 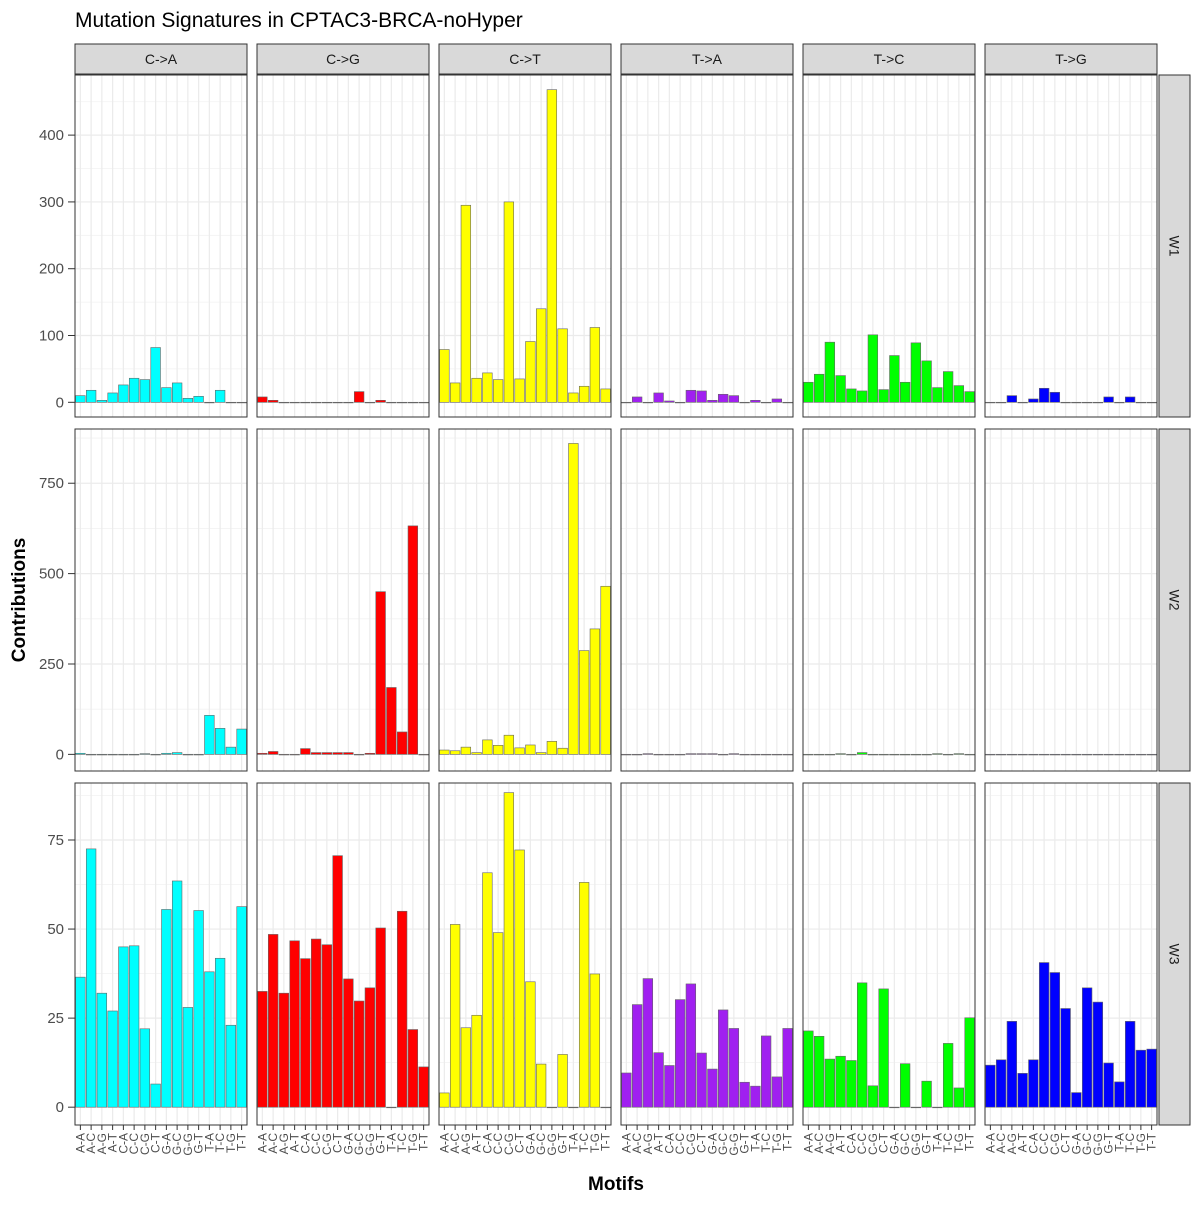 What do you see at coordinates (220, 1143) in the screenshot?
I see `x-tick-label: T-C` at bounding box center [220, 1143].